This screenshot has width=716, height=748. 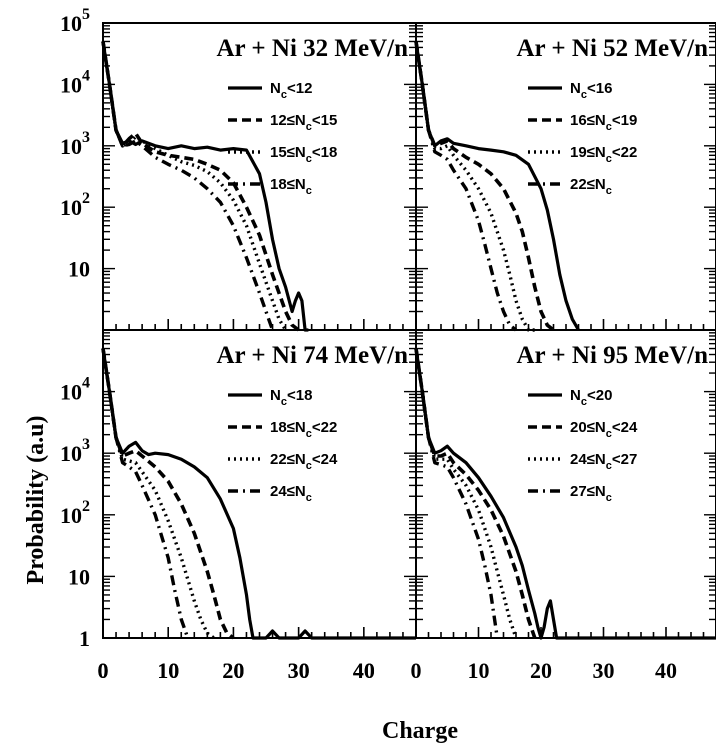 I want to click on legend-entry: Nc<18, so click(x=291, y=397).